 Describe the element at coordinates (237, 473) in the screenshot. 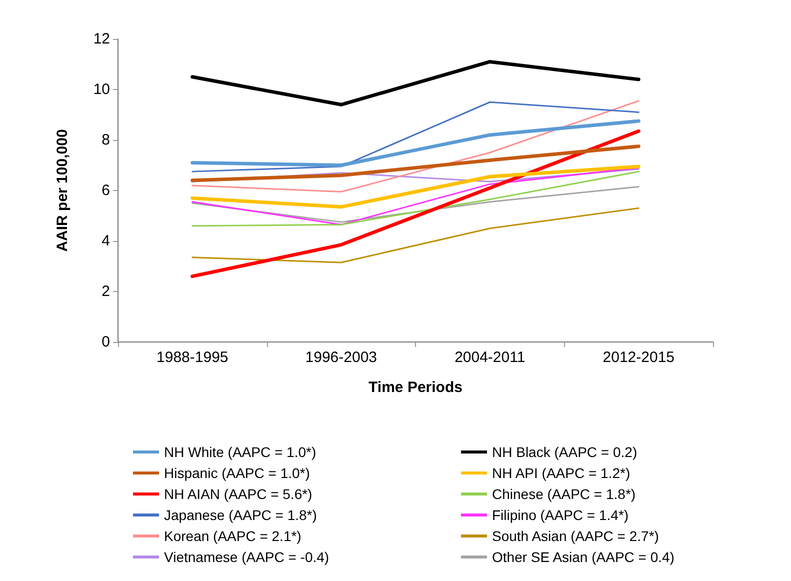

I see `legend-label: Hispanic (AAPC = 1.0*)` at that location.